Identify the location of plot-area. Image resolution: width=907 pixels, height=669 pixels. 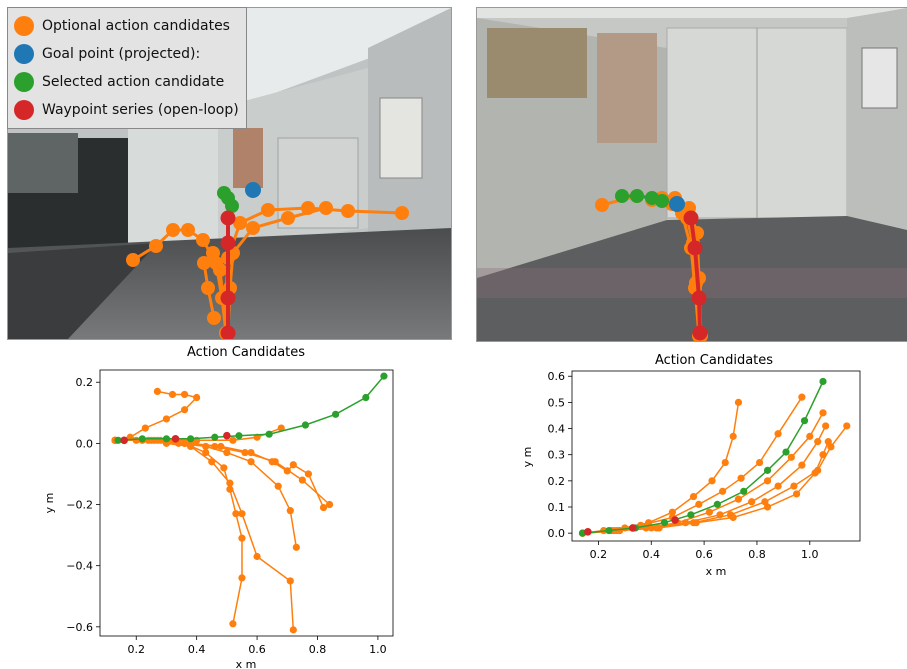
(716, 456).